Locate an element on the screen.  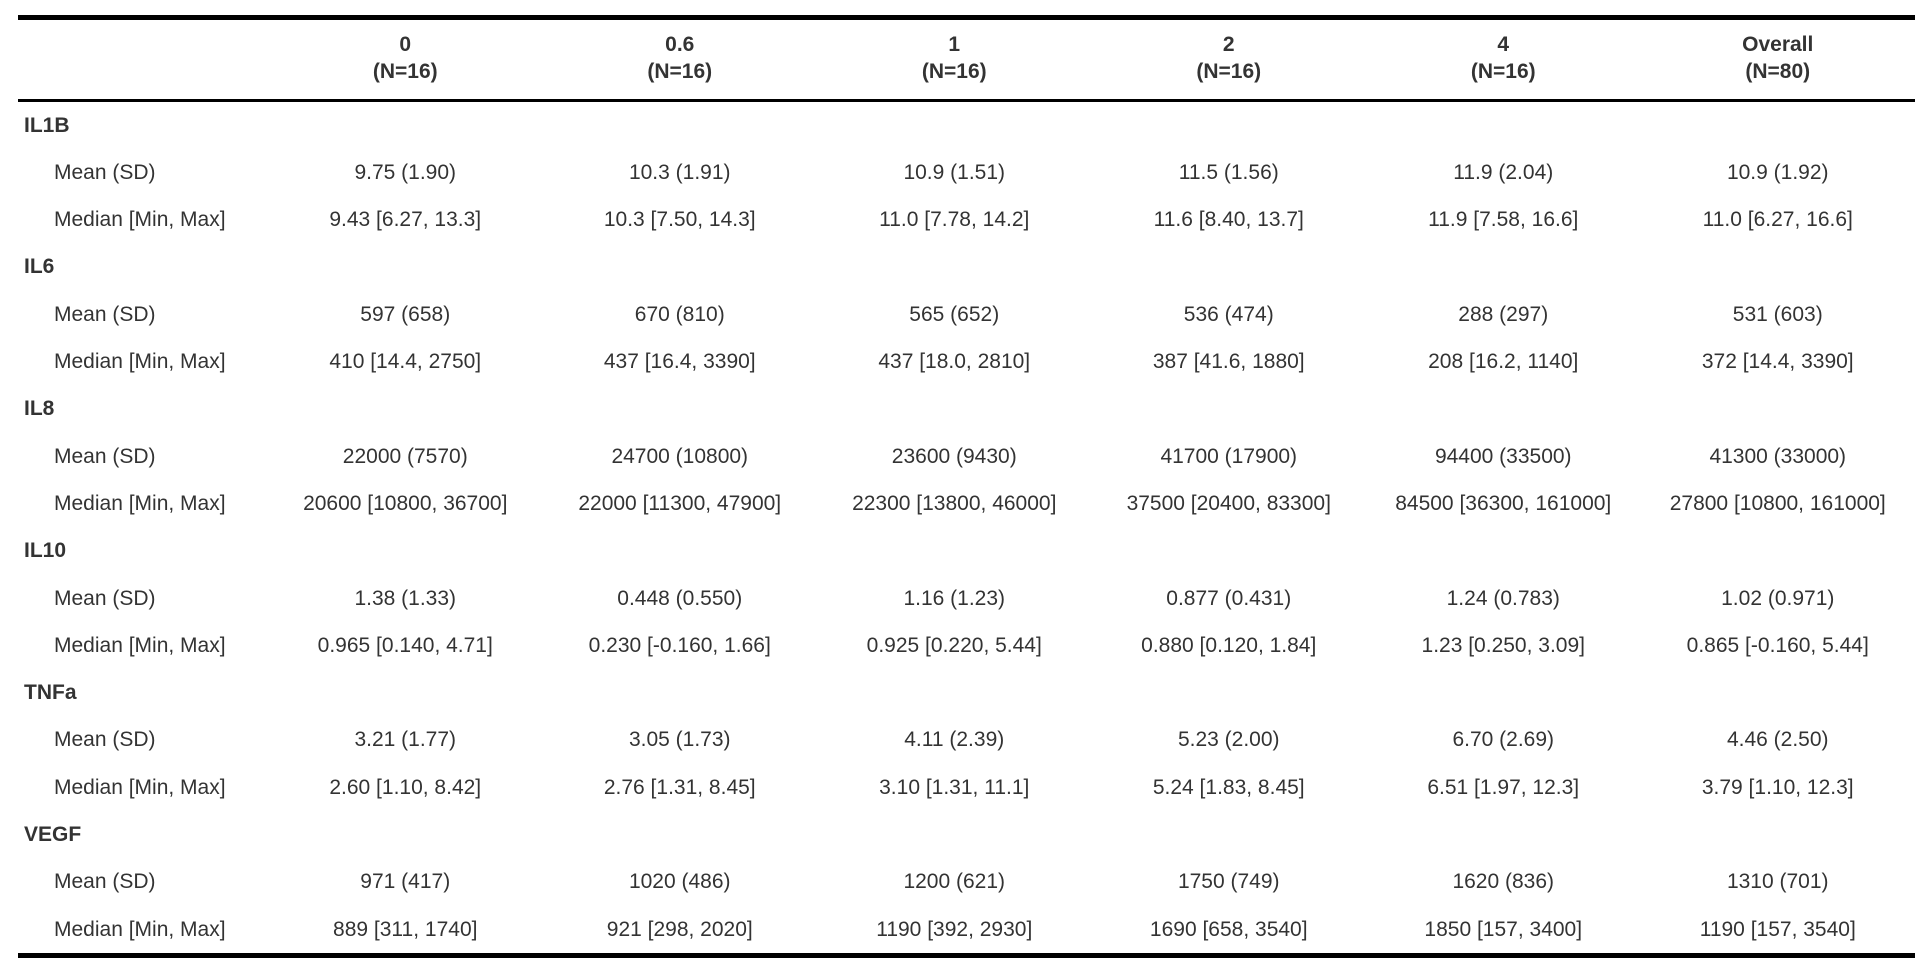
cell-value: 1.16 (1.23) is located at coordinates (954, 598).